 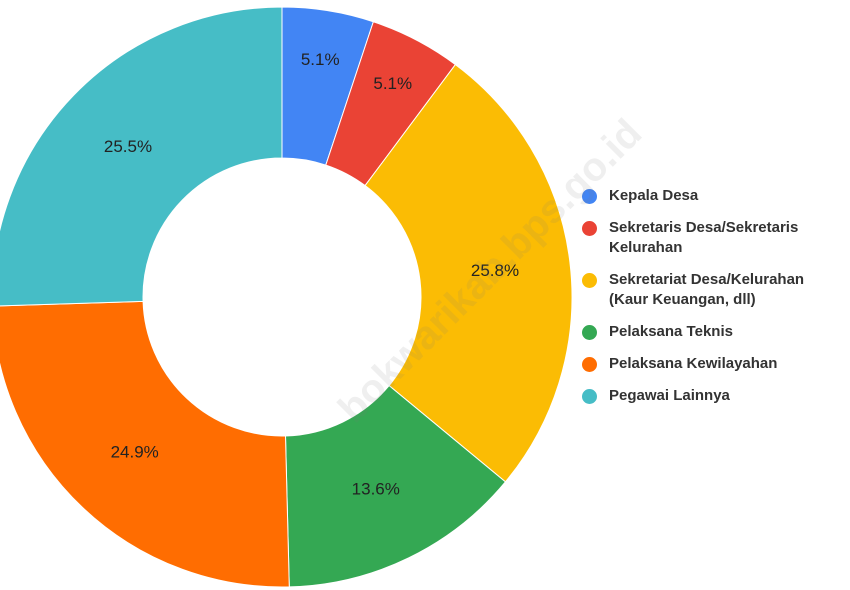 I want to click on data-label: 25.8%, so click(x=495, y=270).